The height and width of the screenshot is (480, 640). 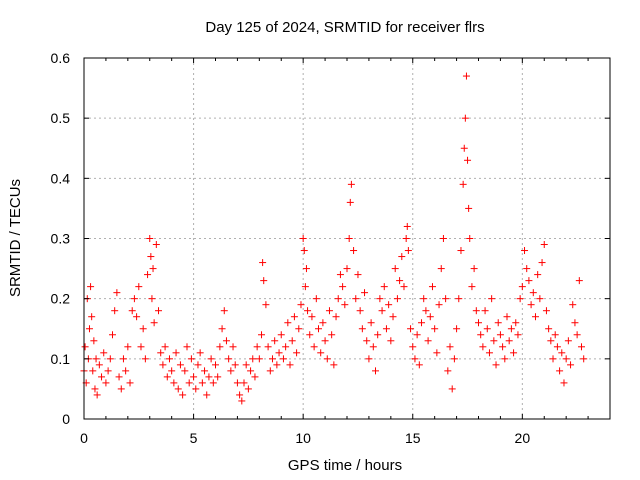 What do you see at coordinates (61, 239) in the screenshot?
I see `y-tick-label: 0.3` at bounding box center [61, 239].